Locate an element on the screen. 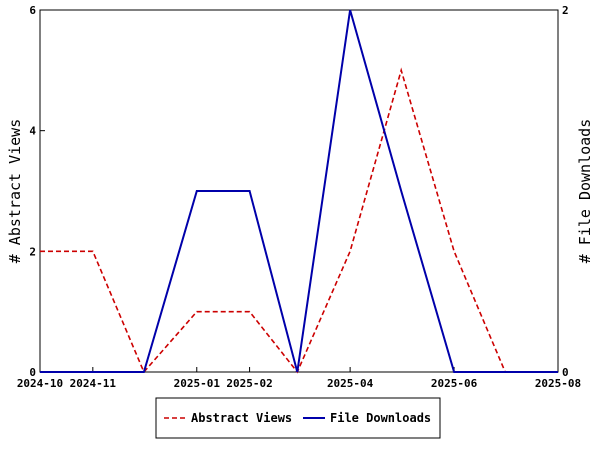 Image resolution: width=600 pixels, height=450 pixels. x-tick-label: 2025-01 is located at coordinates (197, 383).